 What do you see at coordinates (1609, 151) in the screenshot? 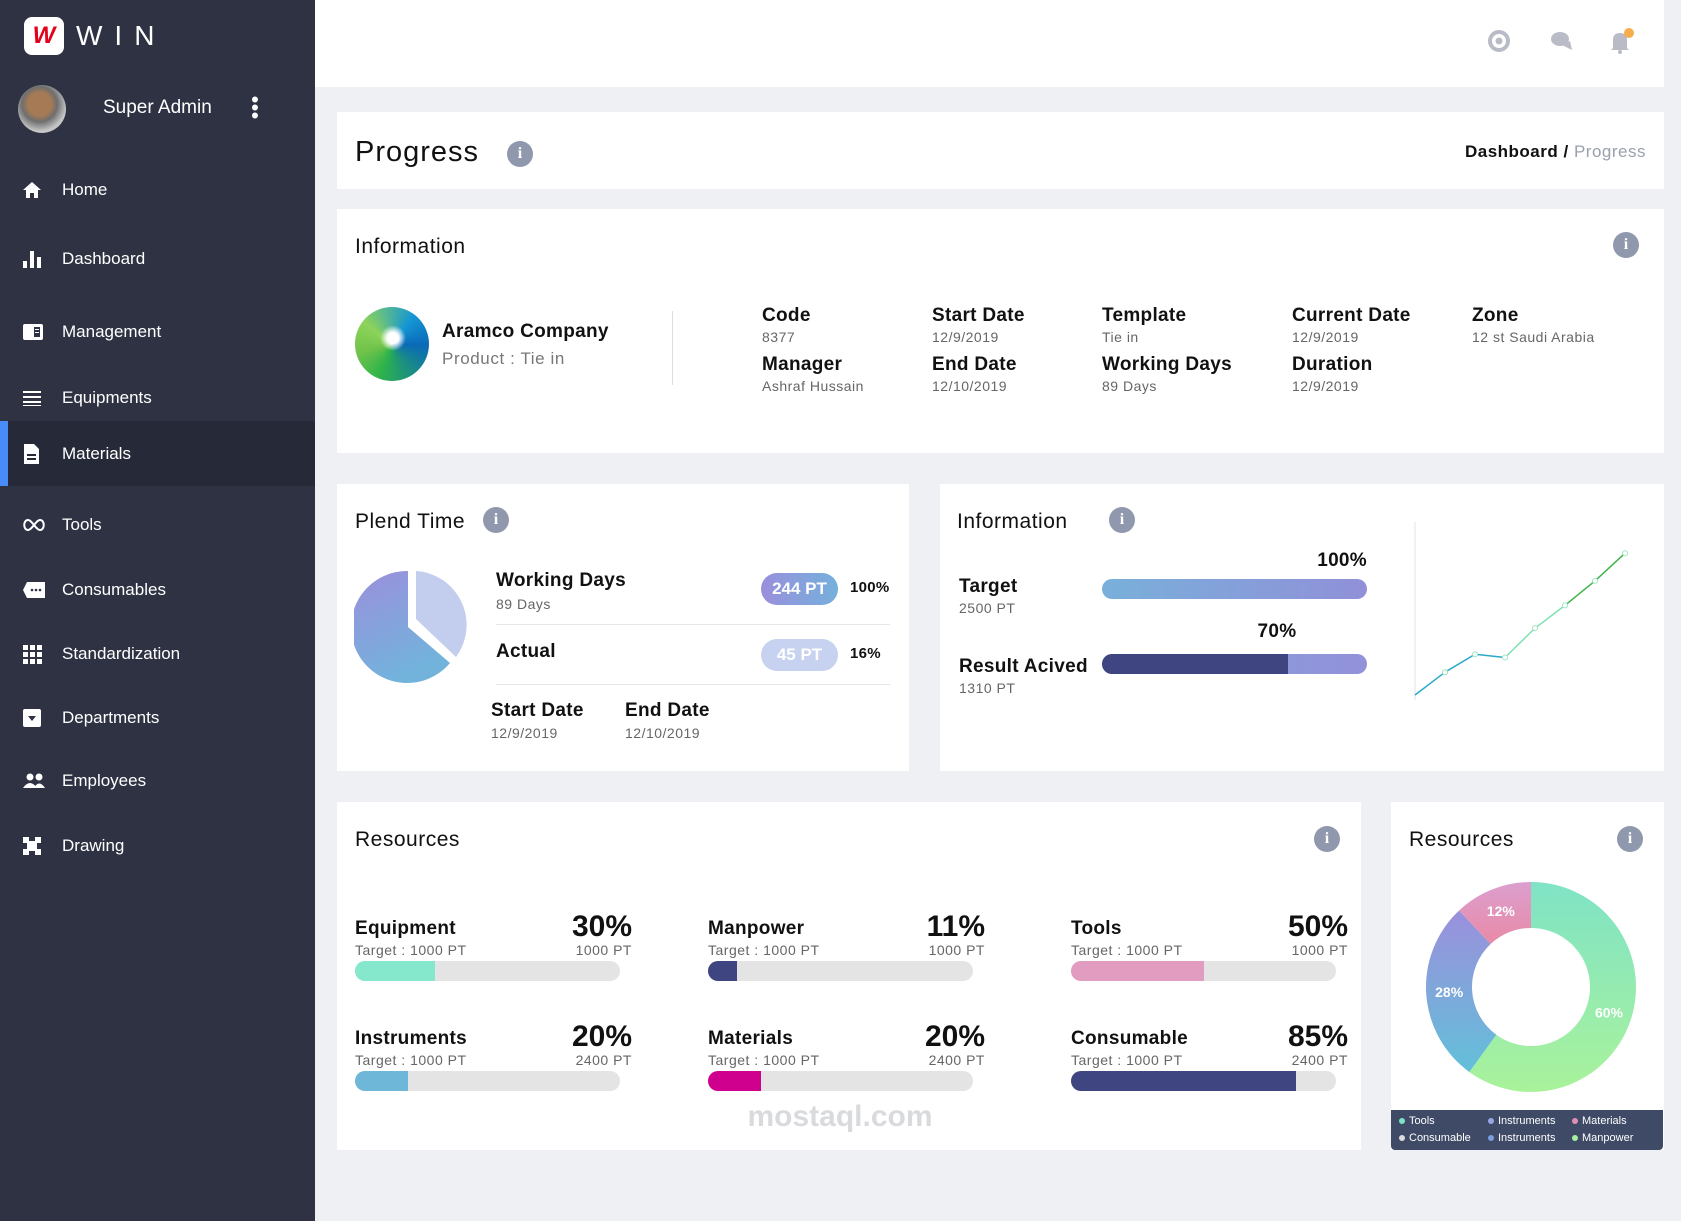
I see `breadcrumb-current: Progress` at bounding box center [1609, 151].